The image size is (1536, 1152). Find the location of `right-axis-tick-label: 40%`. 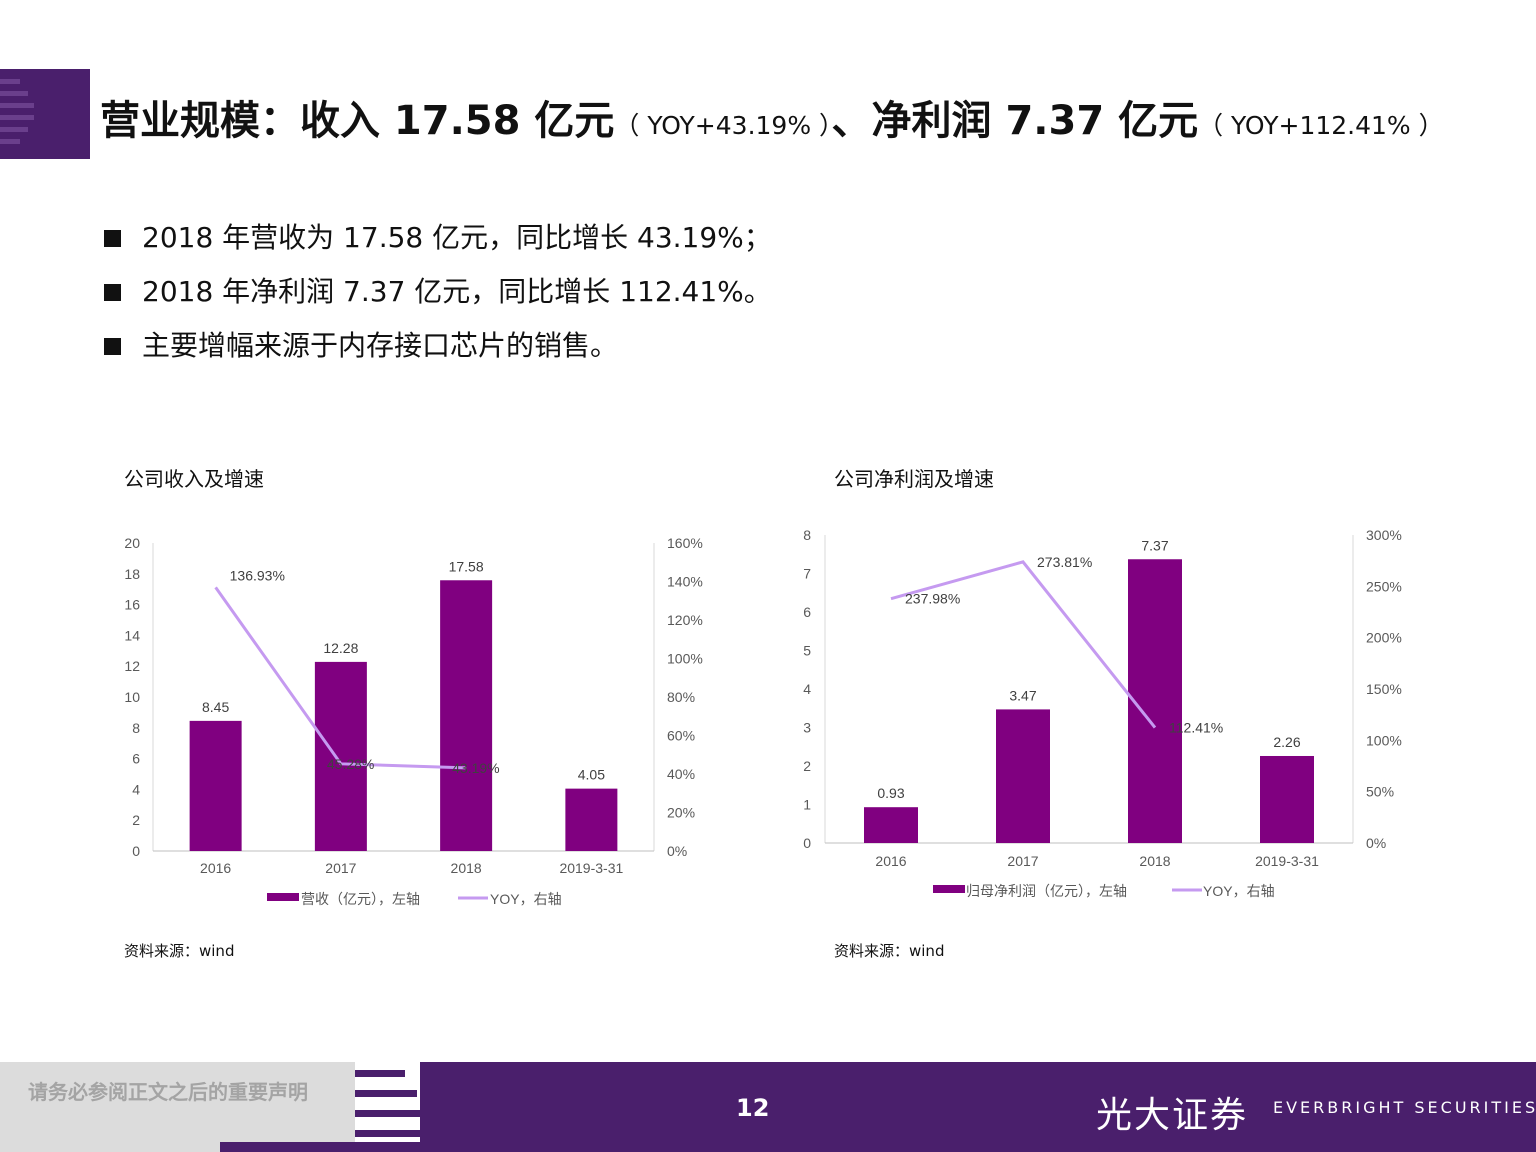

right-axis-tick-label: 40% is located at coordinates (681, 774).